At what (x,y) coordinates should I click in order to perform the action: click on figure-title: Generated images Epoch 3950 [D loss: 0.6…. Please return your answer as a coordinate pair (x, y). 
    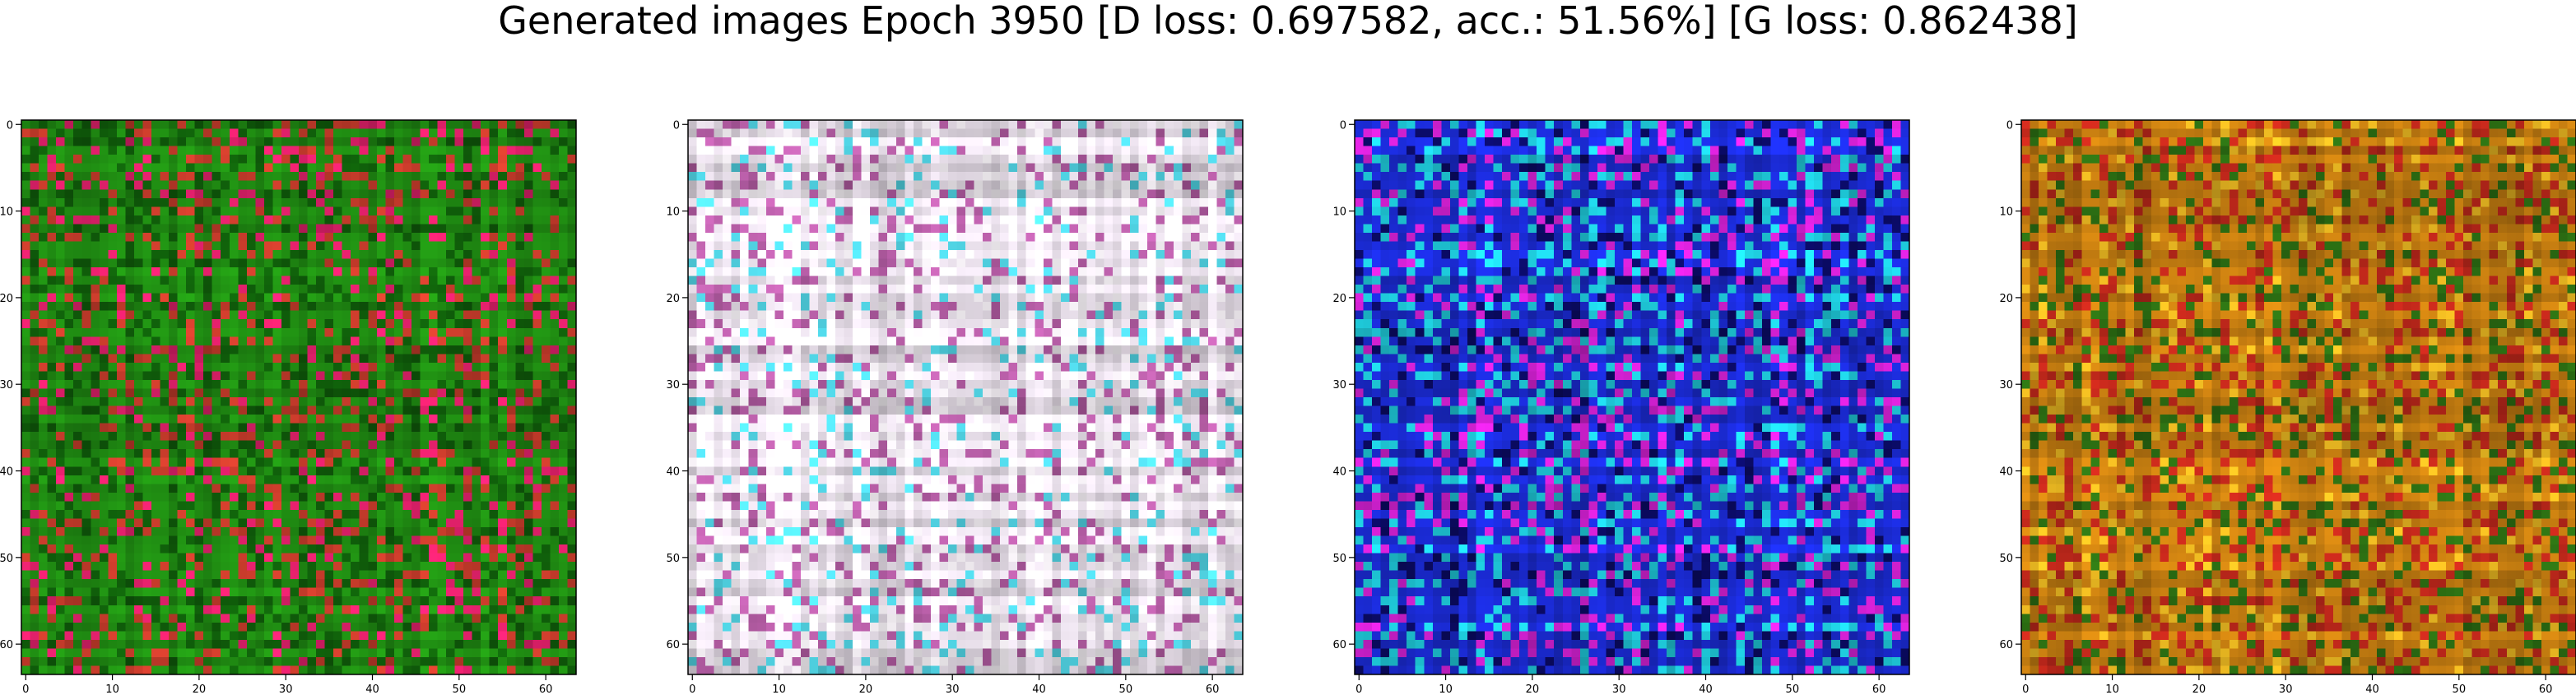
    Looking at the image, I should click on (1288, 21).